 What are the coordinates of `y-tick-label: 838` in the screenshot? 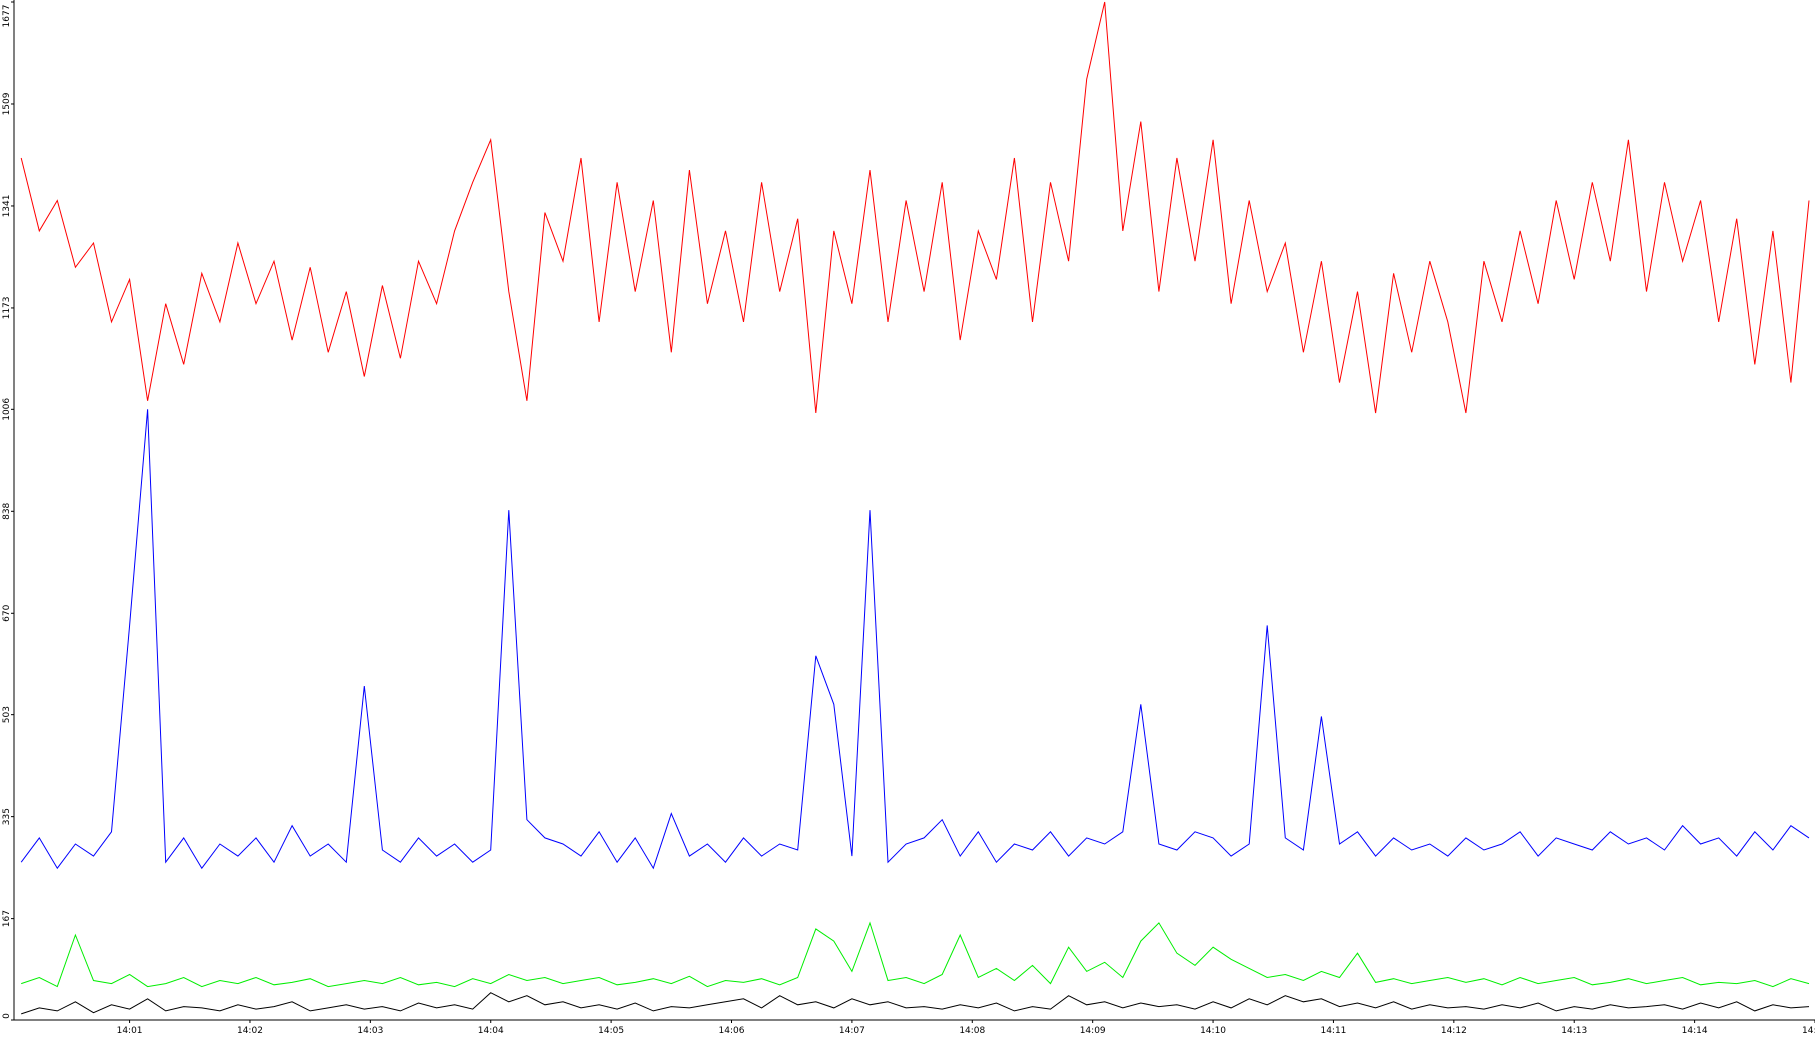 It's located at (7, 510).